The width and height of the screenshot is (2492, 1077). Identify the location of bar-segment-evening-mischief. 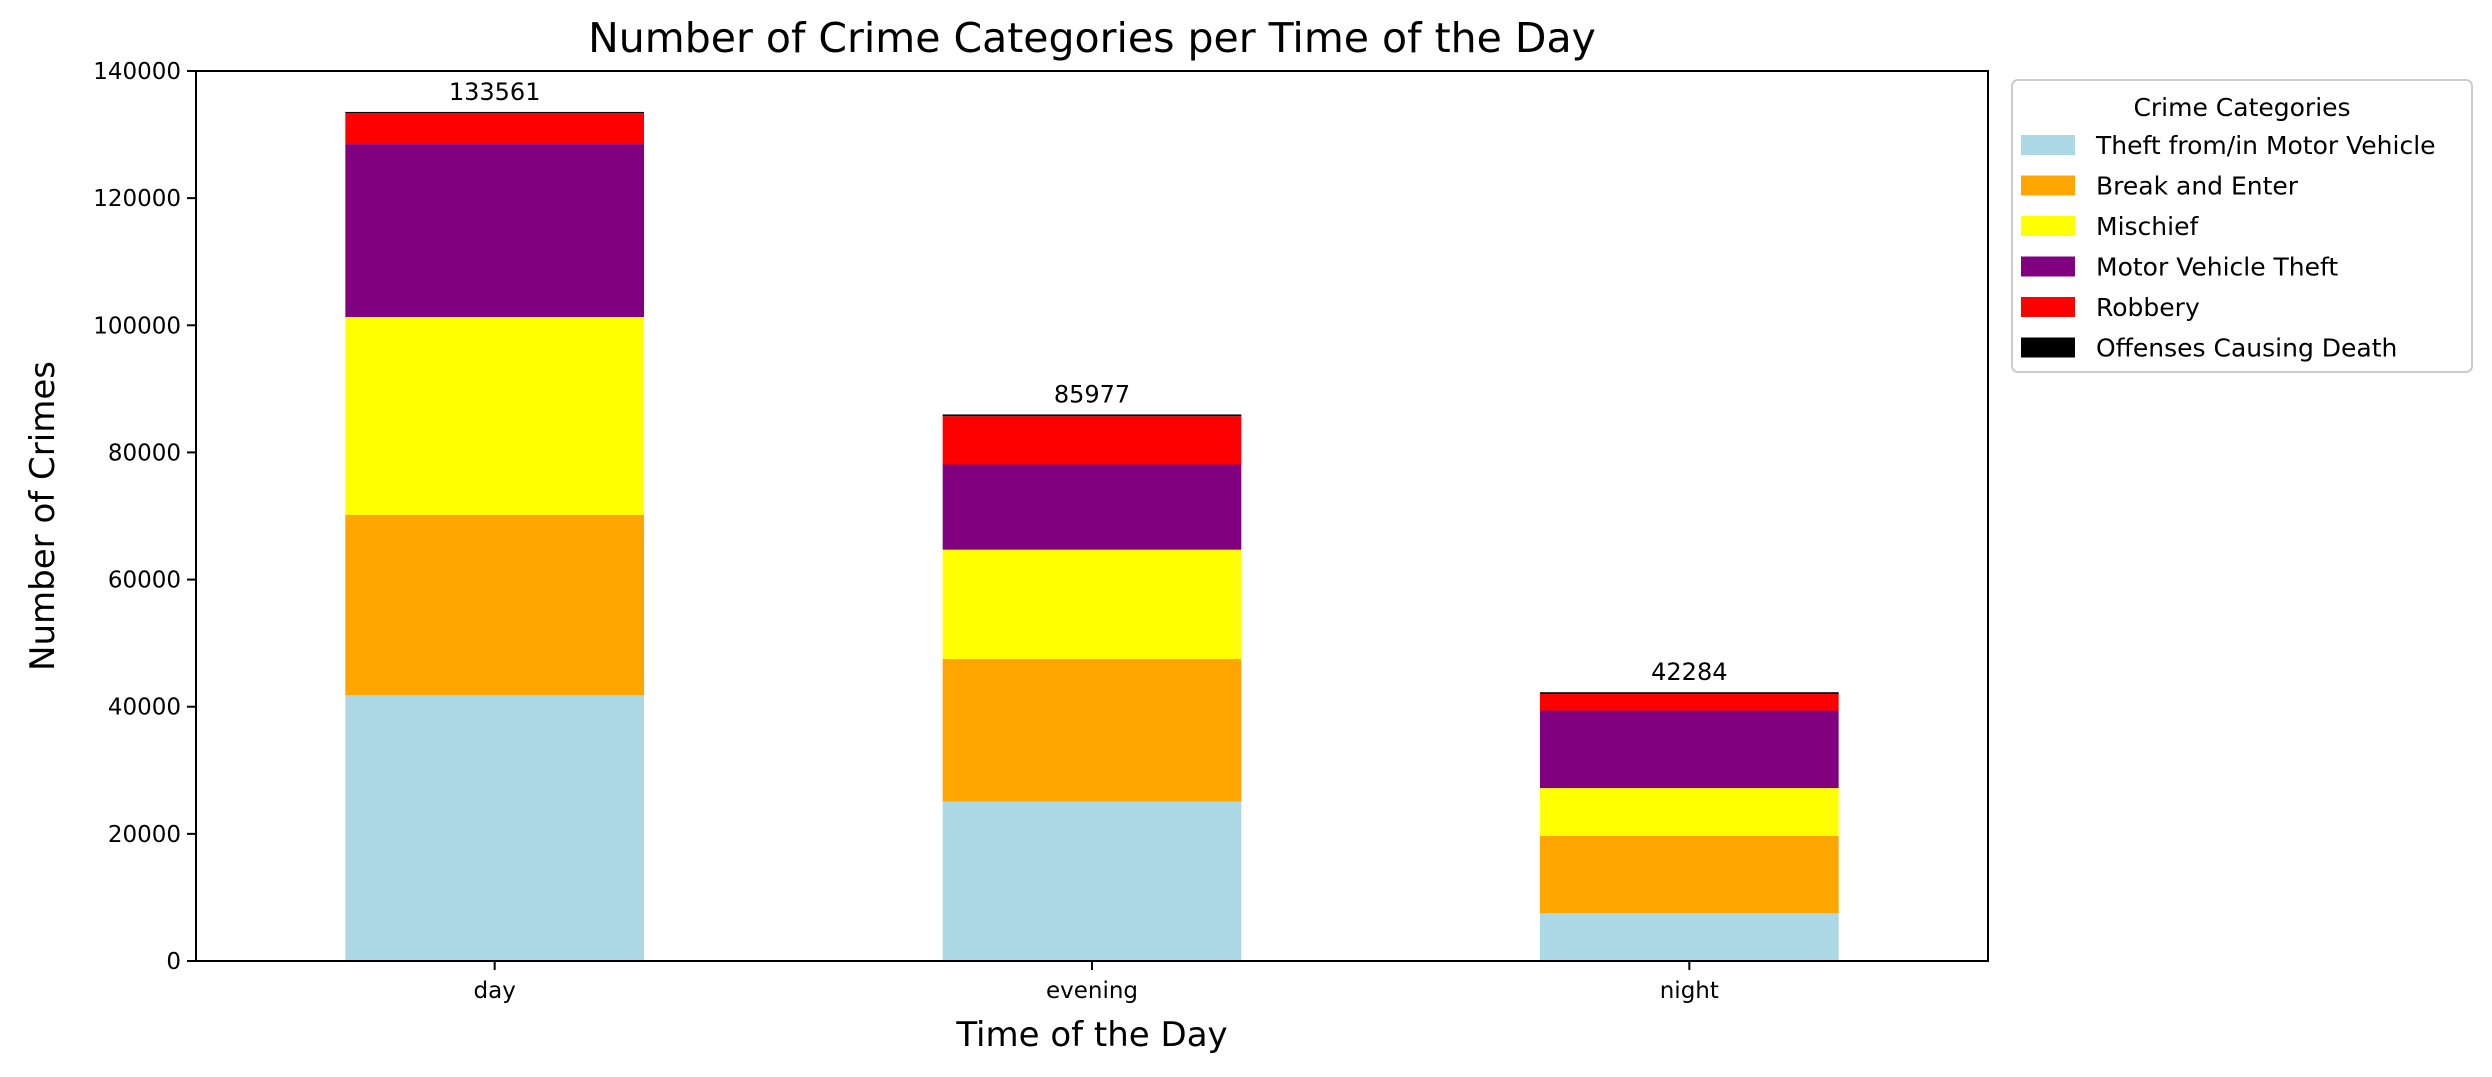
(1092, 604).